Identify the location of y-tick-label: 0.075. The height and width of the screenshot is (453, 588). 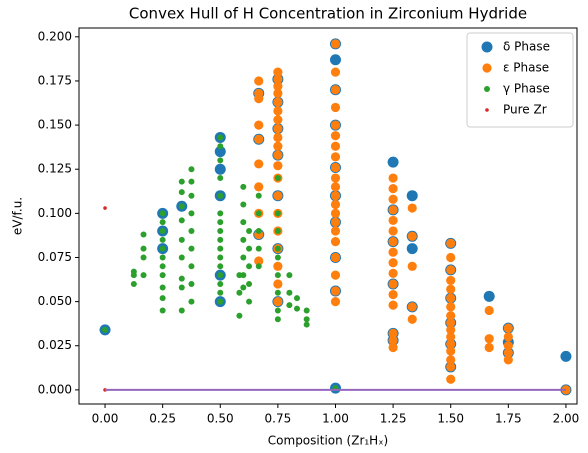
(55, 257).